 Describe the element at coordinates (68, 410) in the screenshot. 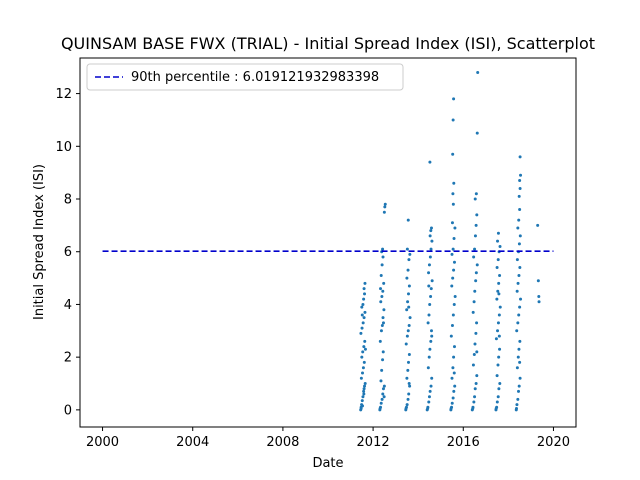

I see `y-tick-label: 0` at that location.